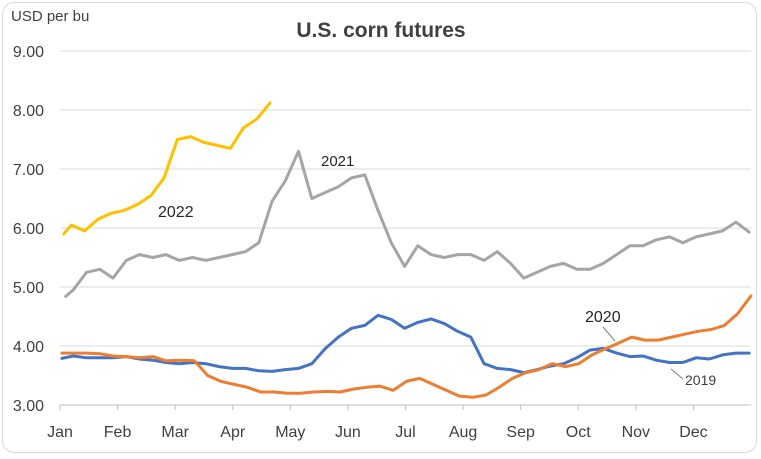  What do you see at coordinates (348, 432) in the screenshot?
I see `x-tick-label: Jun` at bounding box center [348, 432].